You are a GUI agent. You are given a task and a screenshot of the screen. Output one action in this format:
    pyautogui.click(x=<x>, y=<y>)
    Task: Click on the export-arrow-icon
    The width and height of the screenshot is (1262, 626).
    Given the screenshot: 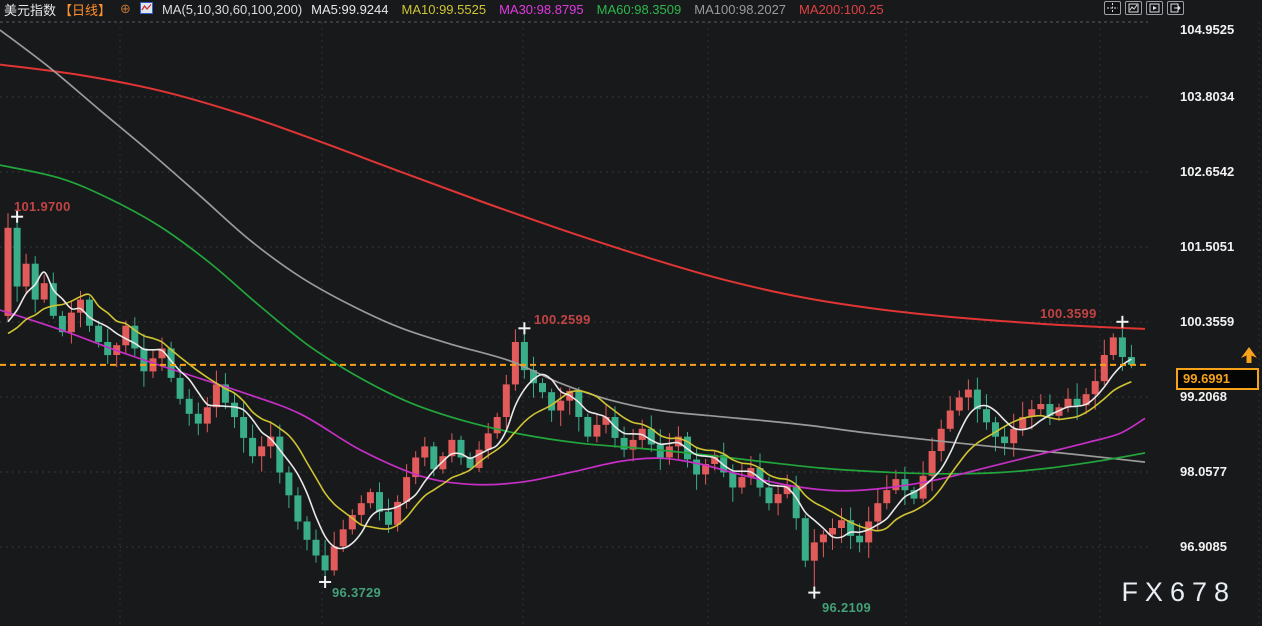 What is the action you would take?
    pyautogui.click(x=1175, y=8)
    